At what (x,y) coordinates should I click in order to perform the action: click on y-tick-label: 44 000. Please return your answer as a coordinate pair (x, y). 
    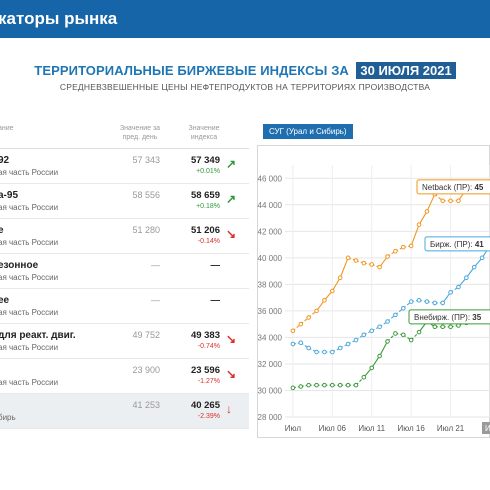
    Looking at the image, I should click on (270, 205).